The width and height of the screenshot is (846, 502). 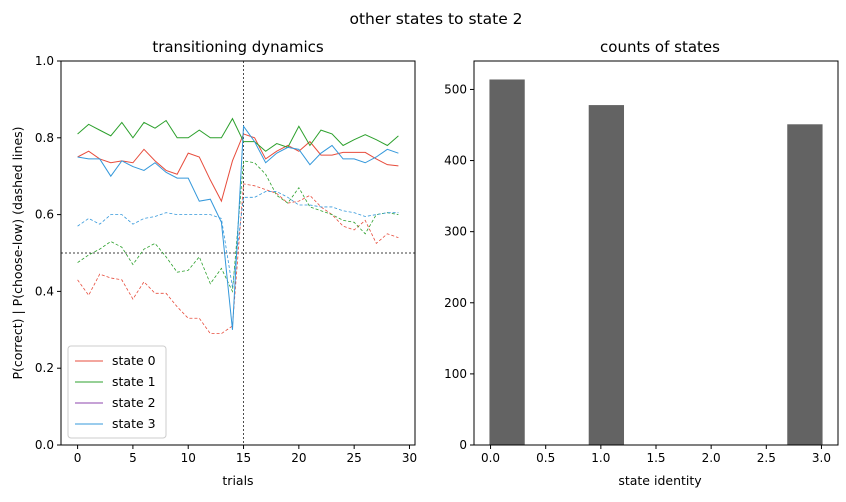 I want to click on left-ytick-label: 0.6, so click(x=44, y=215).